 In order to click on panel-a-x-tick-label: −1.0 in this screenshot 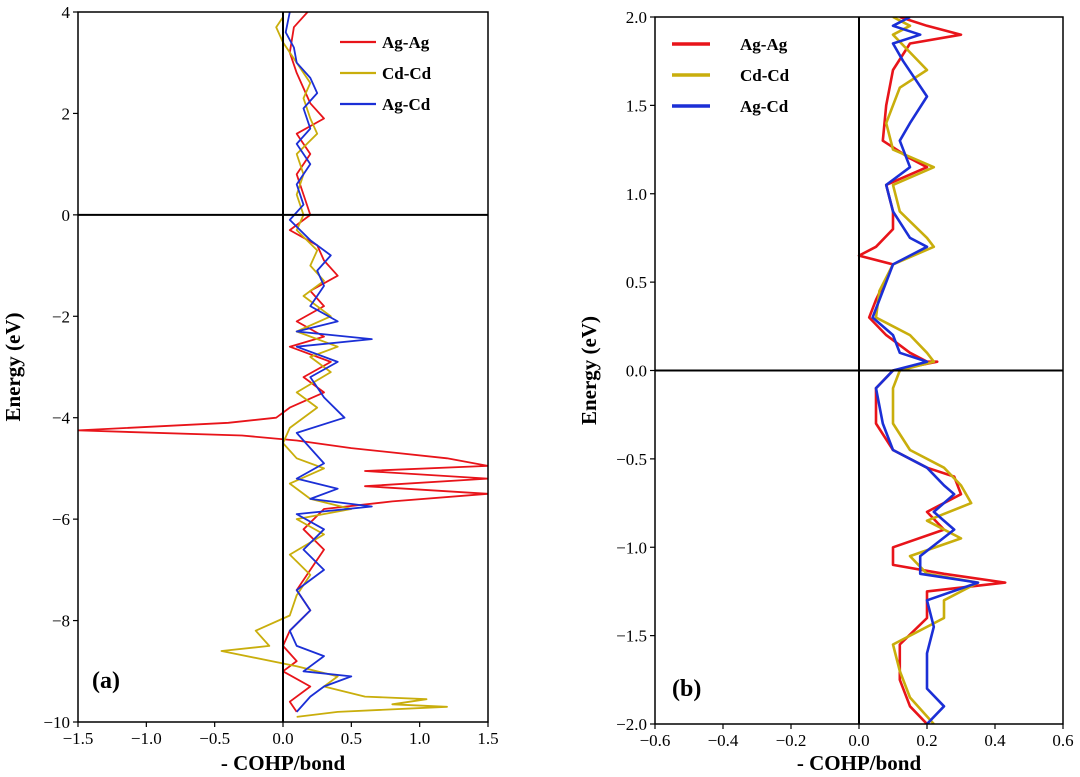, I will do `click(146, 738)`.